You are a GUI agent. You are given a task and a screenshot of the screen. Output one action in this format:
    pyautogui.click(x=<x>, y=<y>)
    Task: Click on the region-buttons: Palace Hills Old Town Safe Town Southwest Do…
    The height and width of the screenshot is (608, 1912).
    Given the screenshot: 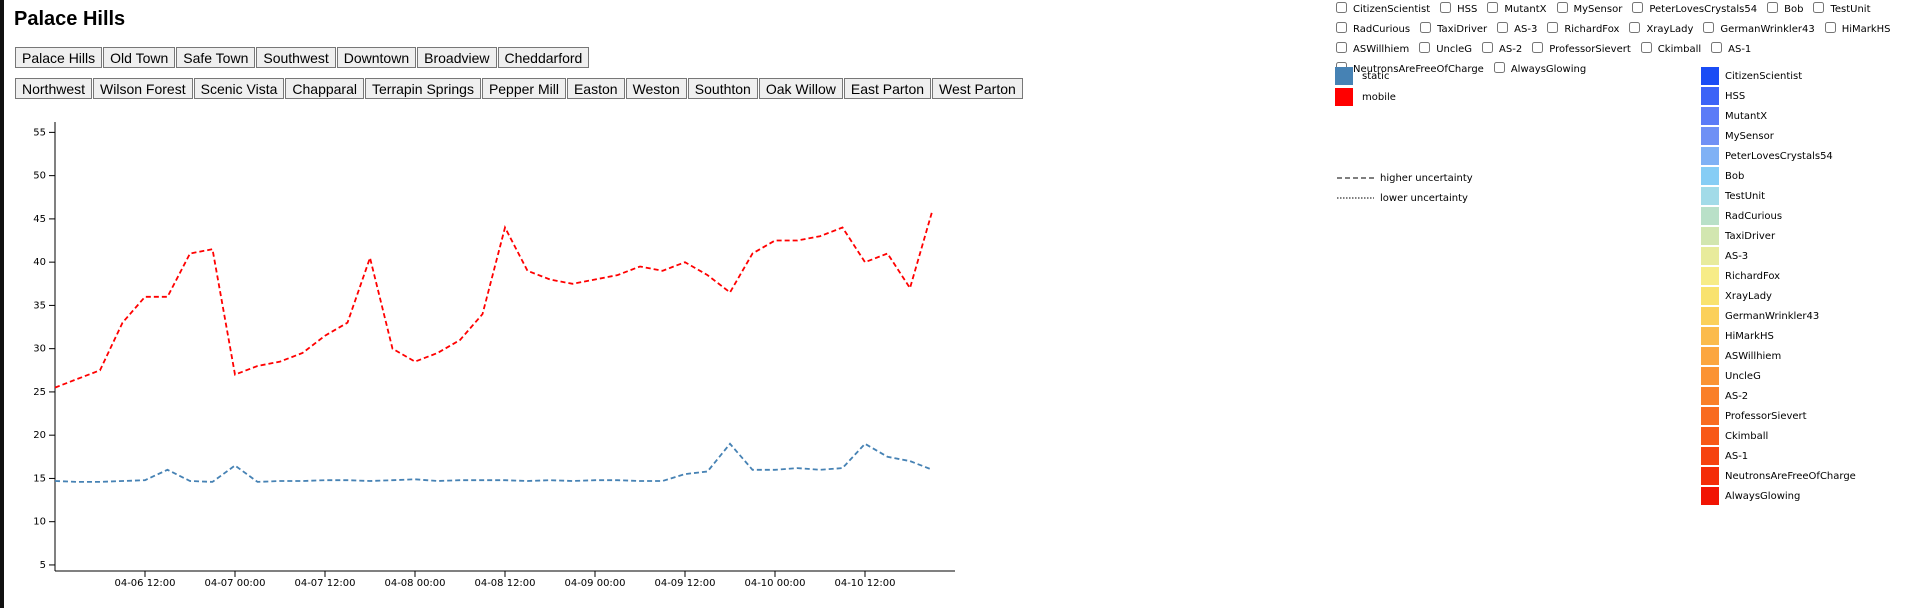 What is the action you would take?
    pyautogui.click(x=302, y=57)
    